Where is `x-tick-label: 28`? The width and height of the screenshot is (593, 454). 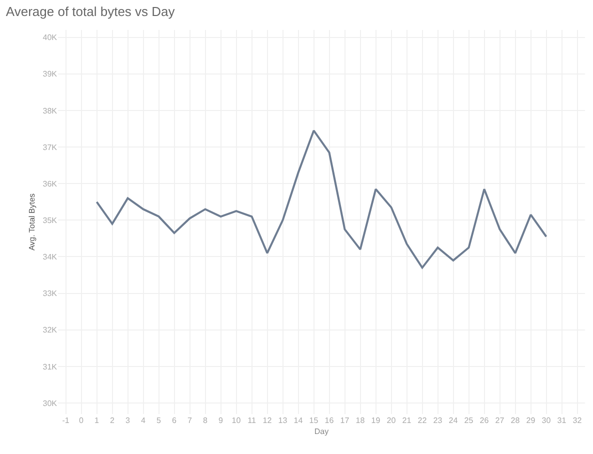
x-tick-label: 28 is located at coordinates (515, 420).